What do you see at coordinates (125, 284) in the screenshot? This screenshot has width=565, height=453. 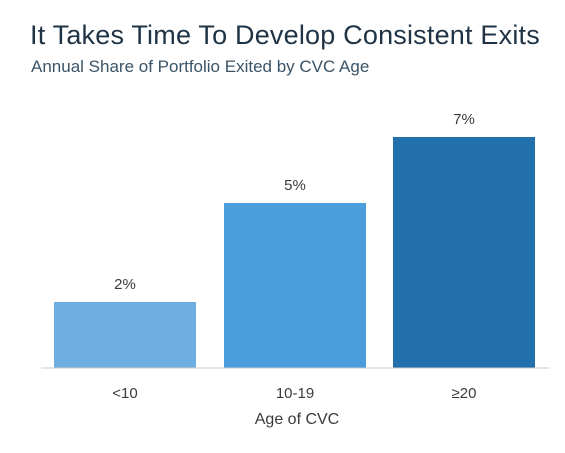 I see `bar-value-label: 2%` at bounding box center [125, 284].